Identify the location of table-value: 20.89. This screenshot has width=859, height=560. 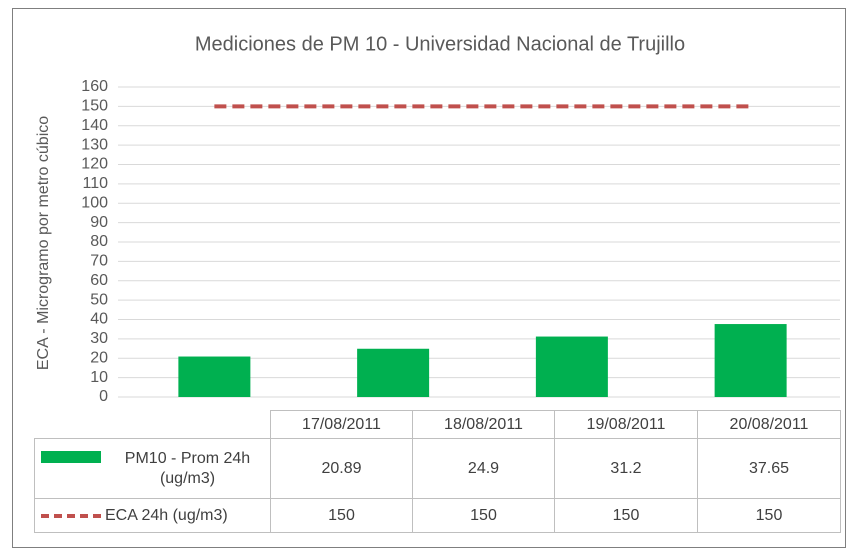
(341, 468).